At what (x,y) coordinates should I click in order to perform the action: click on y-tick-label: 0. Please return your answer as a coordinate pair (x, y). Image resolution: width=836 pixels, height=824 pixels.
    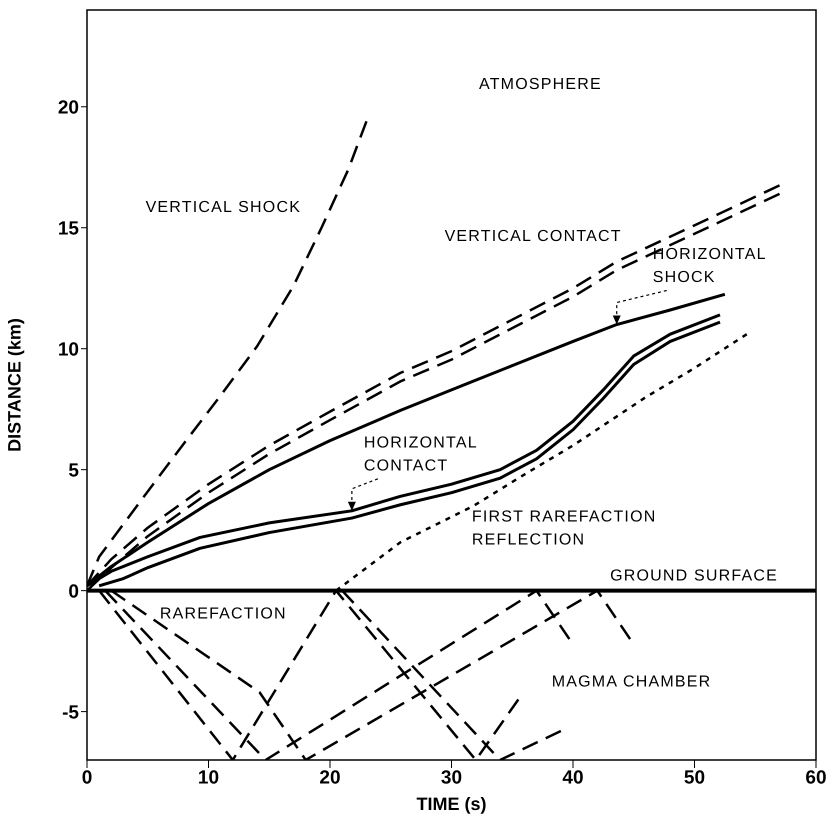
    Looking at the image, I should click on (73, 591).